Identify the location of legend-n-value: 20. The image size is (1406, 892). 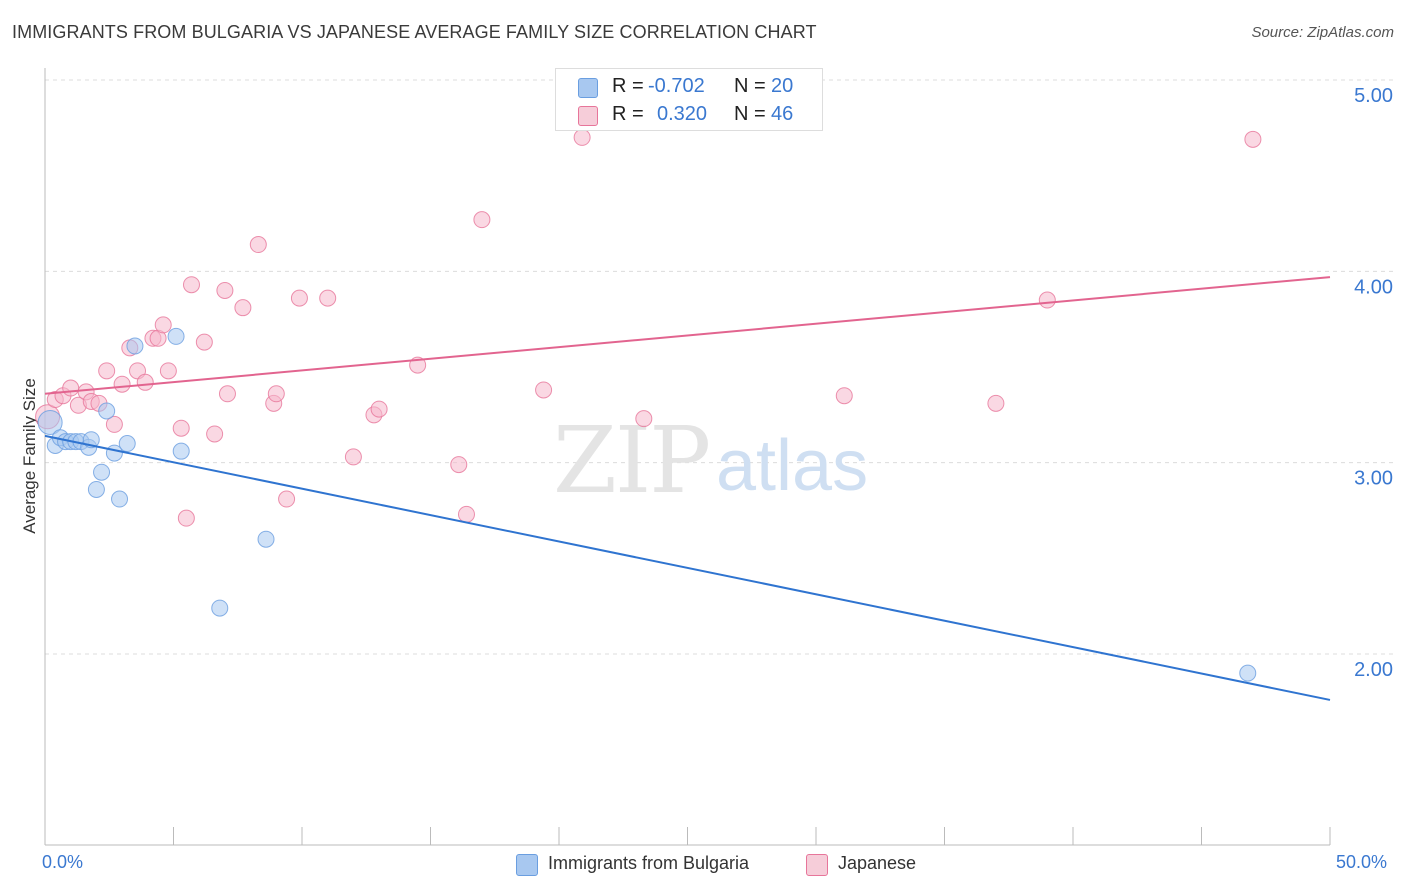
(782, 86).